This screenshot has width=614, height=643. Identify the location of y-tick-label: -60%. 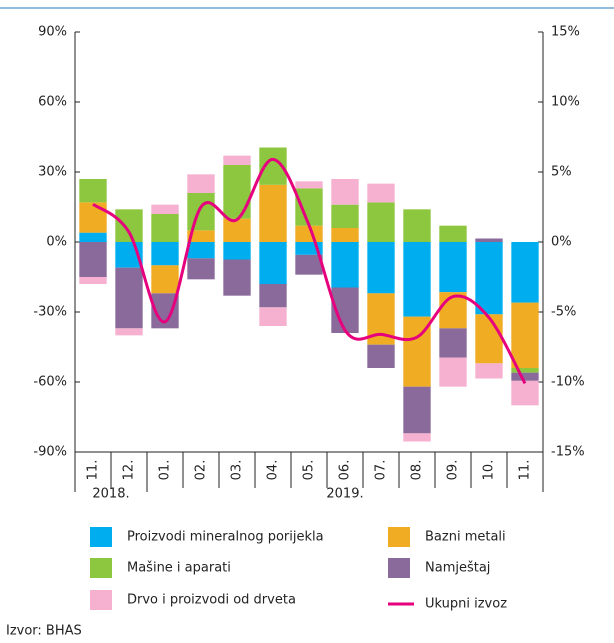
(50, 382).